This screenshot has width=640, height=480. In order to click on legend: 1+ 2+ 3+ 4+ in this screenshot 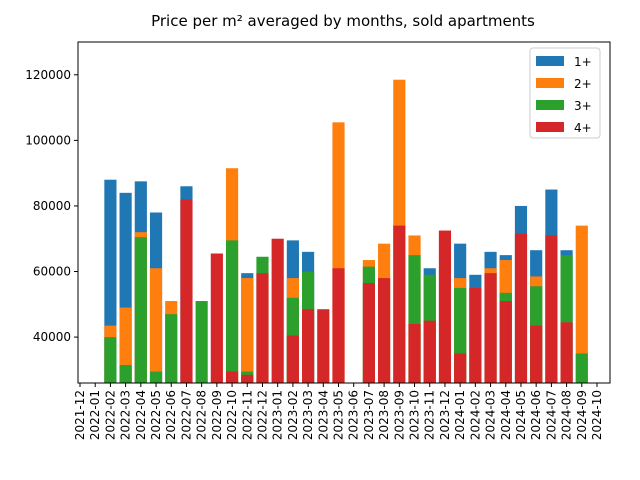, I will do `click(565, 93)`.